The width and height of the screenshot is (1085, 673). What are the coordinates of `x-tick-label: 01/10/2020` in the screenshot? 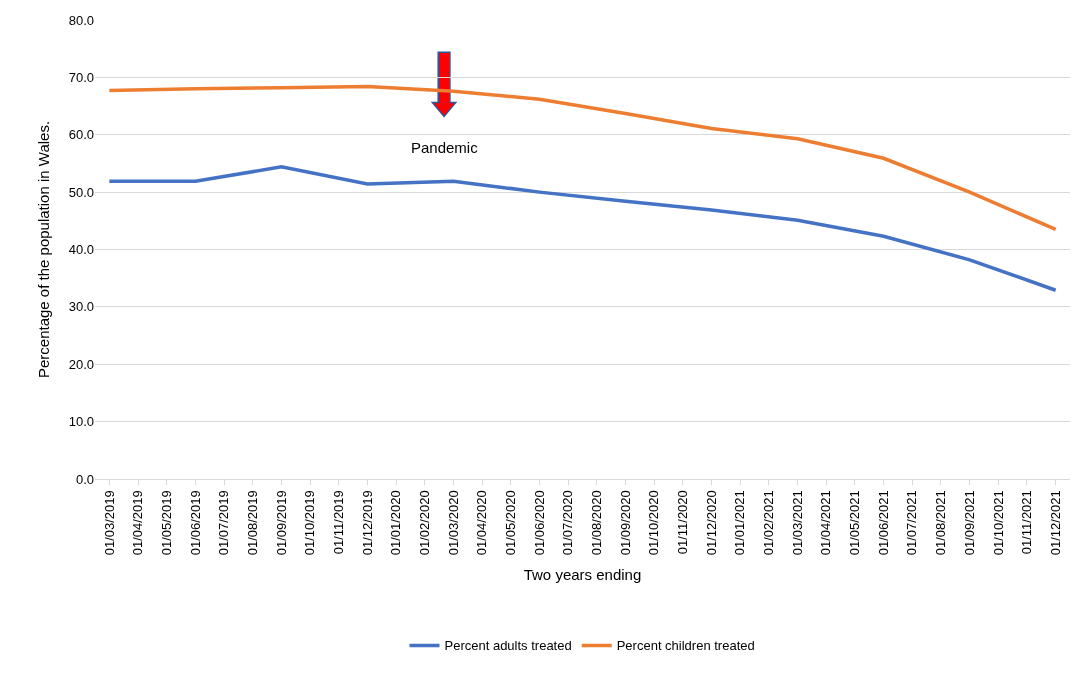 It's located at (654, 523).